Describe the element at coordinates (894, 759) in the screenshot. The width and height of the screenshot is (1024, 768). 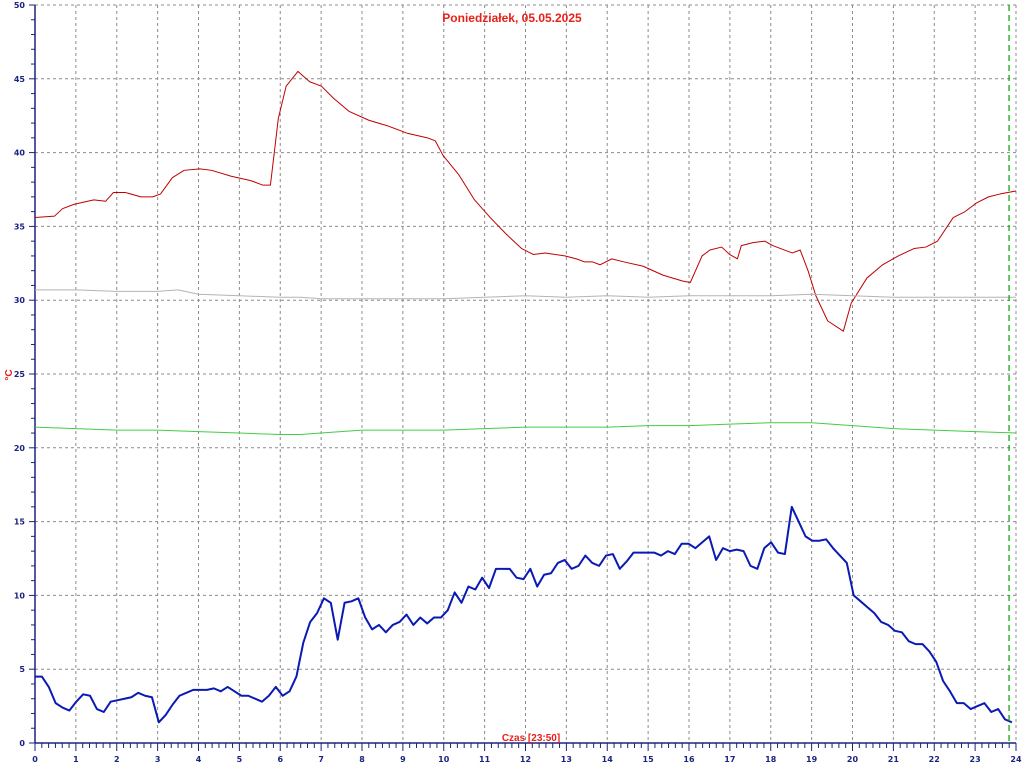
I see `x-tick-label-21: 21` at that location.